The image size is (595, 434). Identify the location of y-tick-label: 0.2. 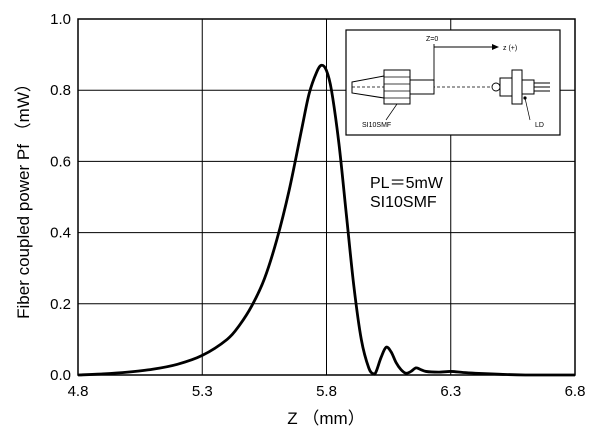
(60, 304).